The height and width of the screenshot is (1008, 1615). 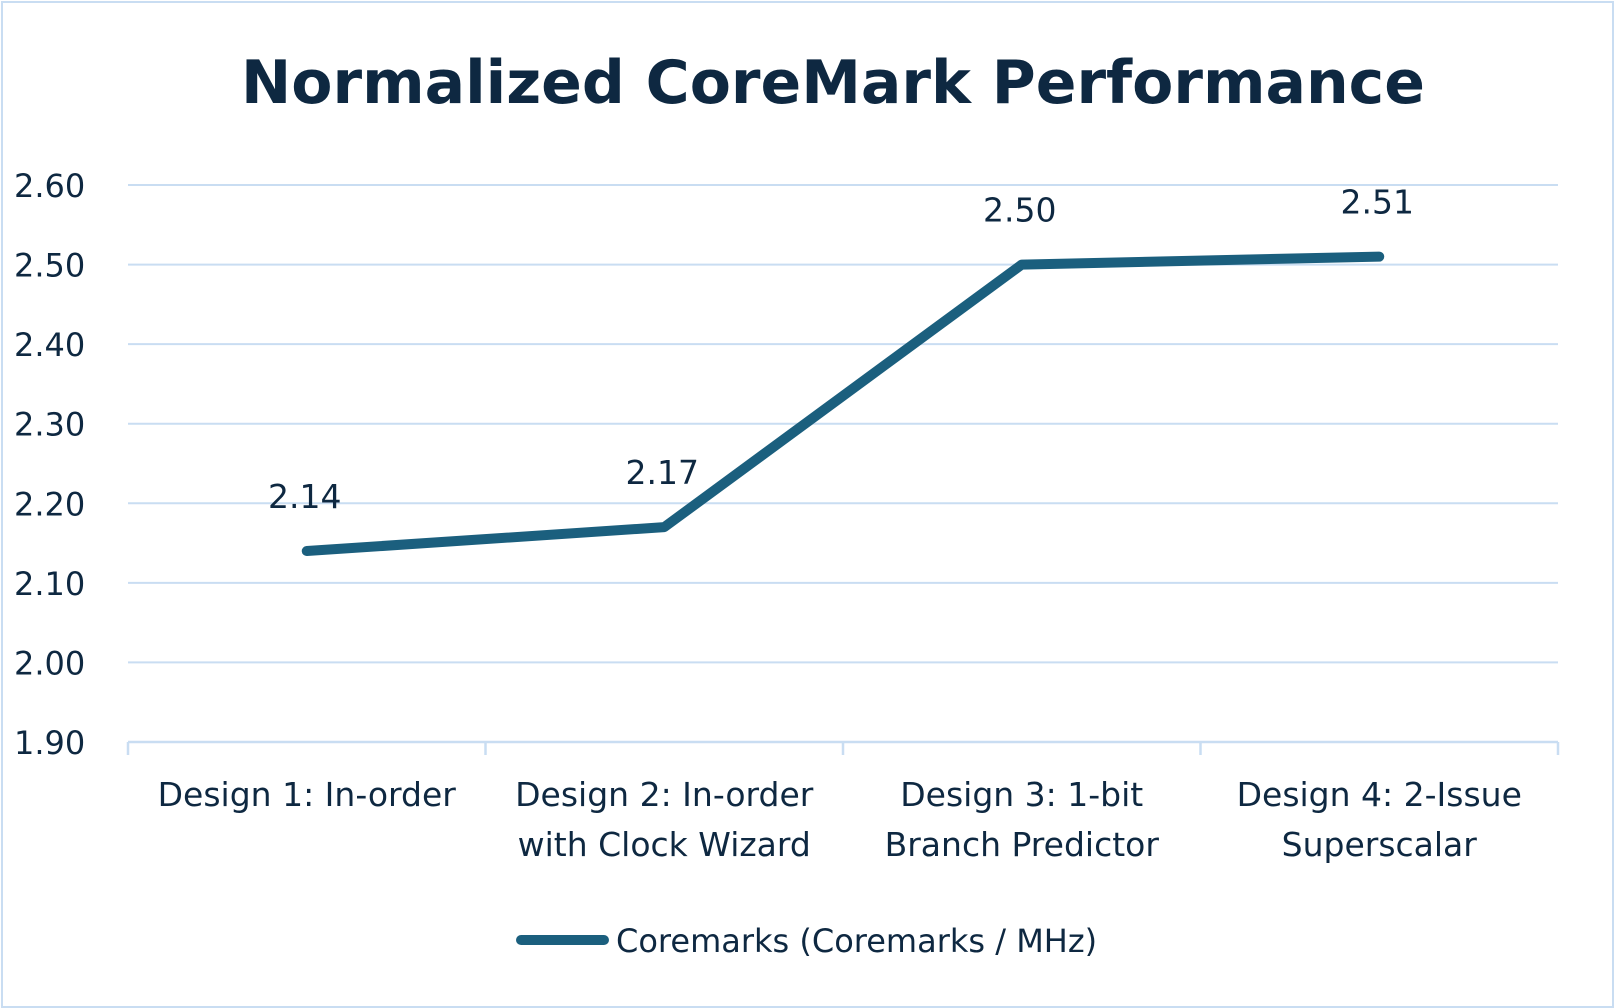 What do you see at coordinates (49, 266) in the screenshot?
I see `y-tick-label: 2.50` at bounding box center [49, 266].